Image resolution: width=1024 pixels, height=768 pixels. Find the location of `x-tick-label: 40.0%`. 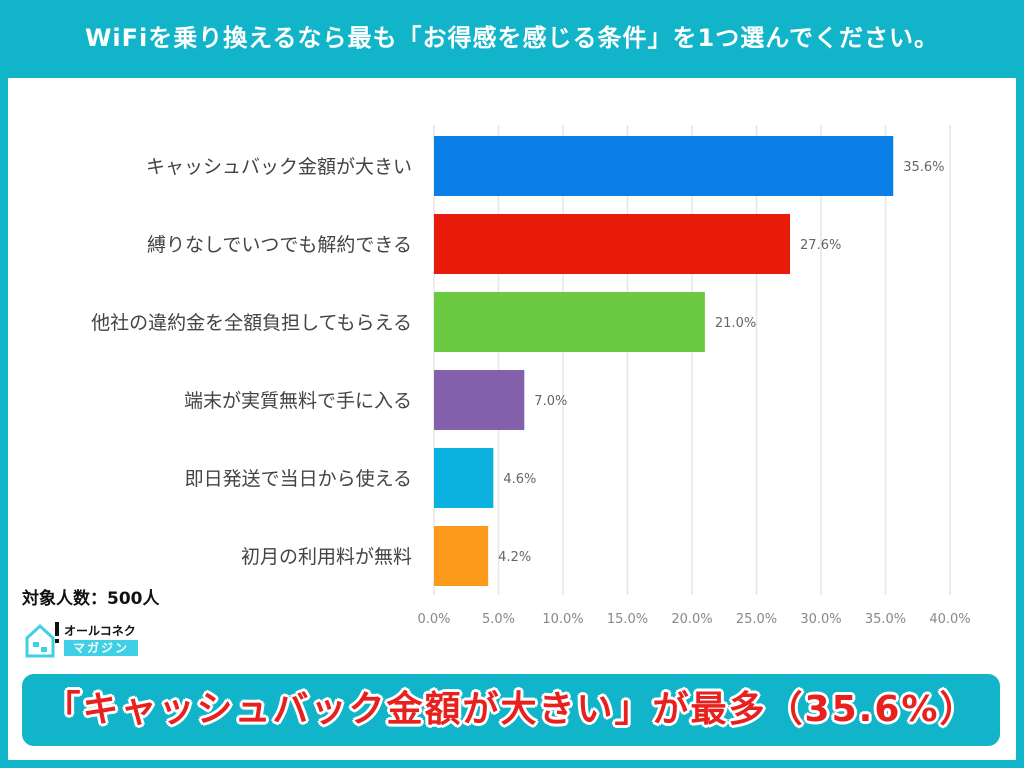

x-tick-label: 40.0% is located at coordinates (949, 619).